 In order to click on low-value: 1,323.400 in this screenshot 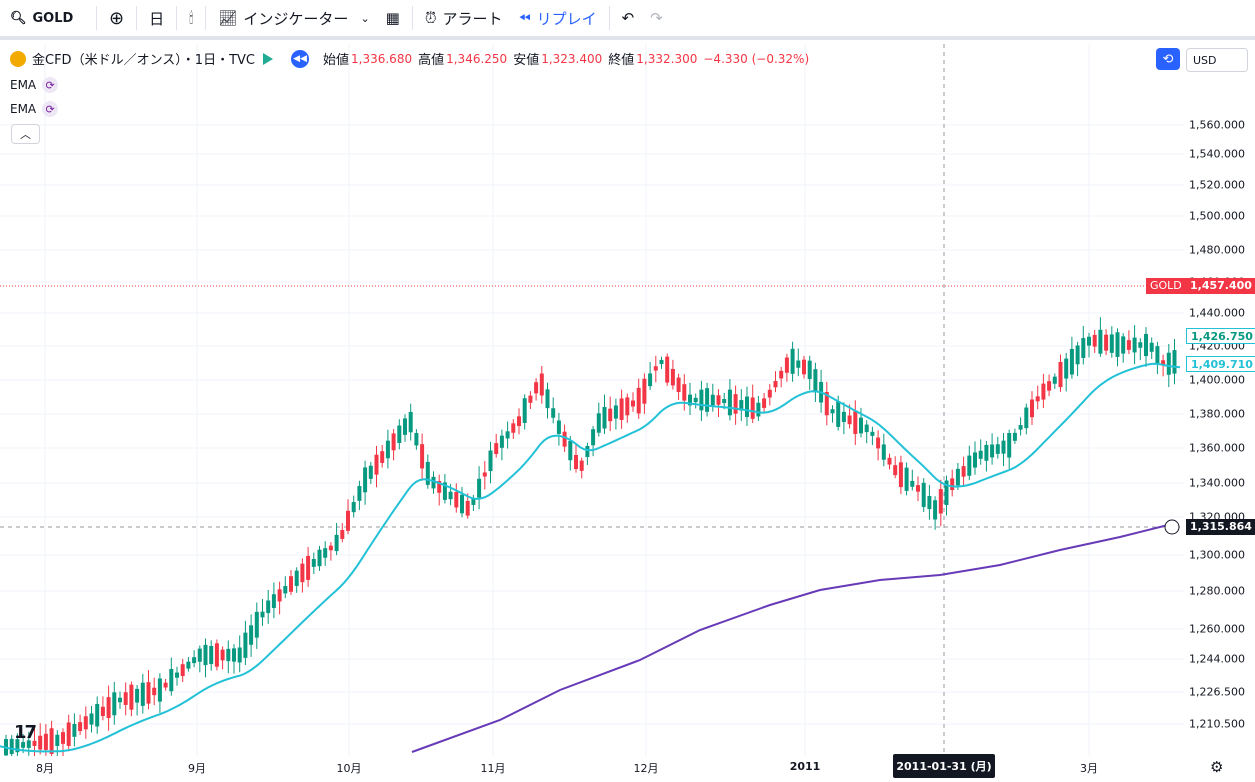, I will do `click(572, 58)`.